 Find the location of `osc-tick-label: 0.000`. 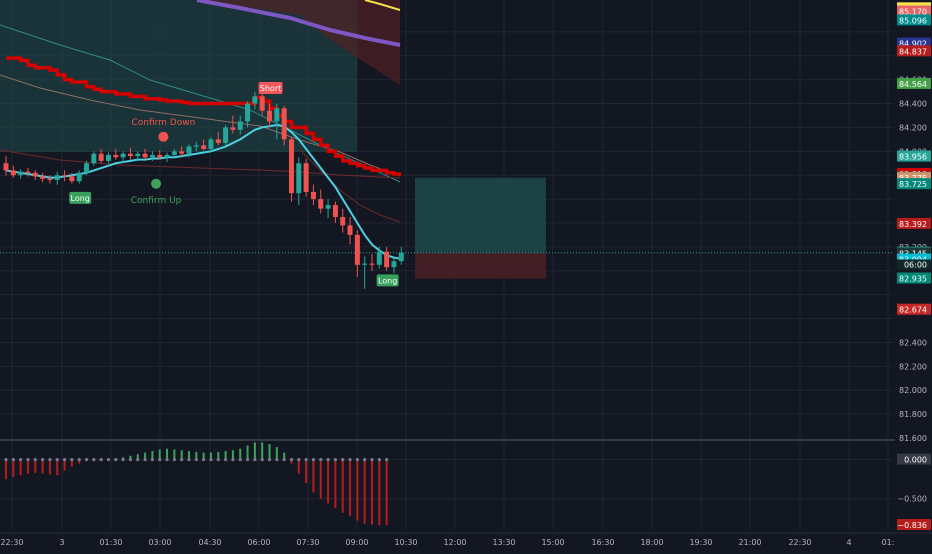

osc-tick-label: 0.000 is located at coordinates (915, 460).